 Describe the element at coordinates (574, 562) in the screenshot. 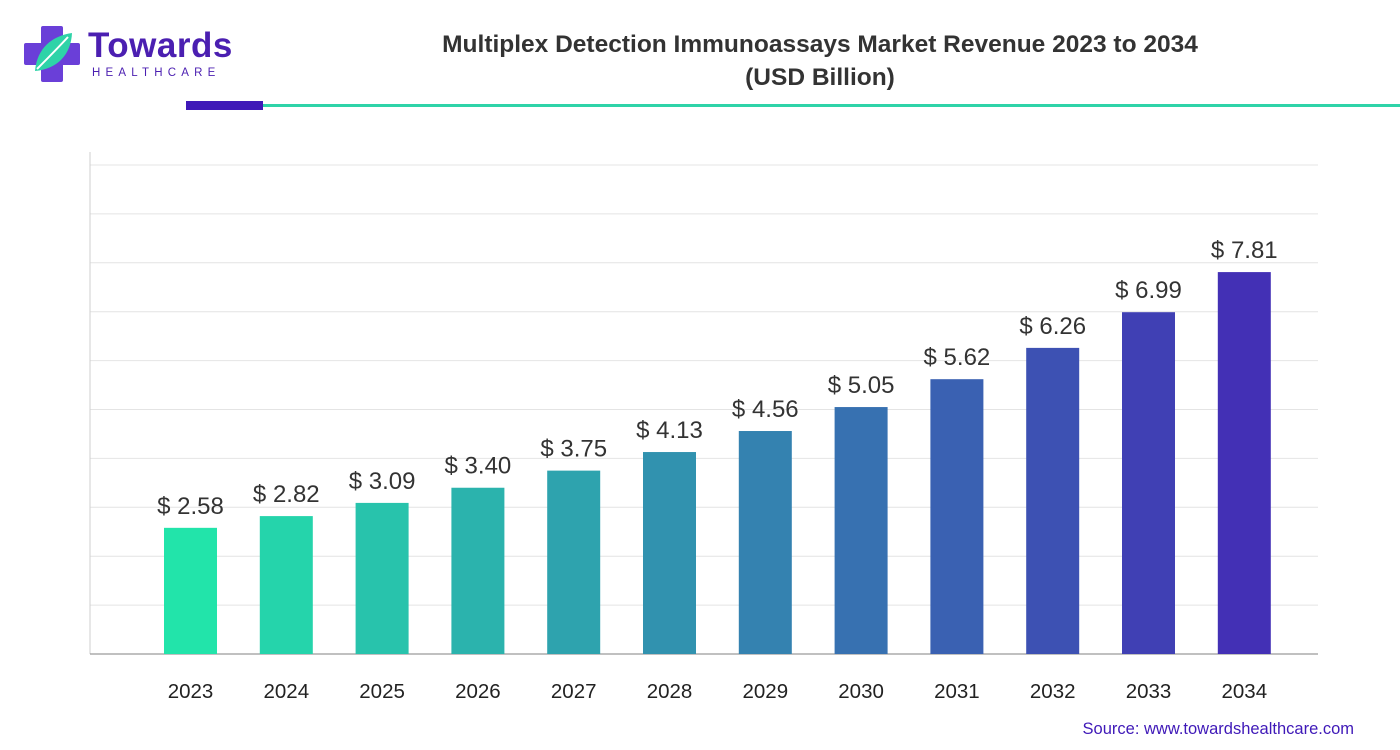

I see `bar-2027` at that location.